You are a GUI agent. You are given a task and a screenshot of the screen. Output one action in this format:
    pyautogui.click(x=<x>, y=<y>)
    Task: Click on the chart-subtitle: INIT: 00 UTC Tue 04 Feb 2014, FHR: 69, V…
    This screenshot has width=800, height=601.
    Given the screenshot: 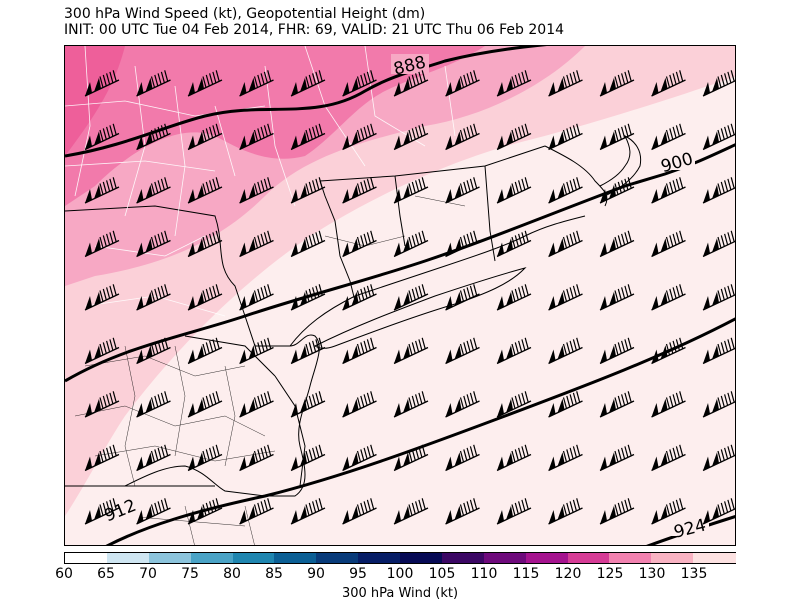 What is the action you would take?
    pyautogui.click(x=314, y=30)
    